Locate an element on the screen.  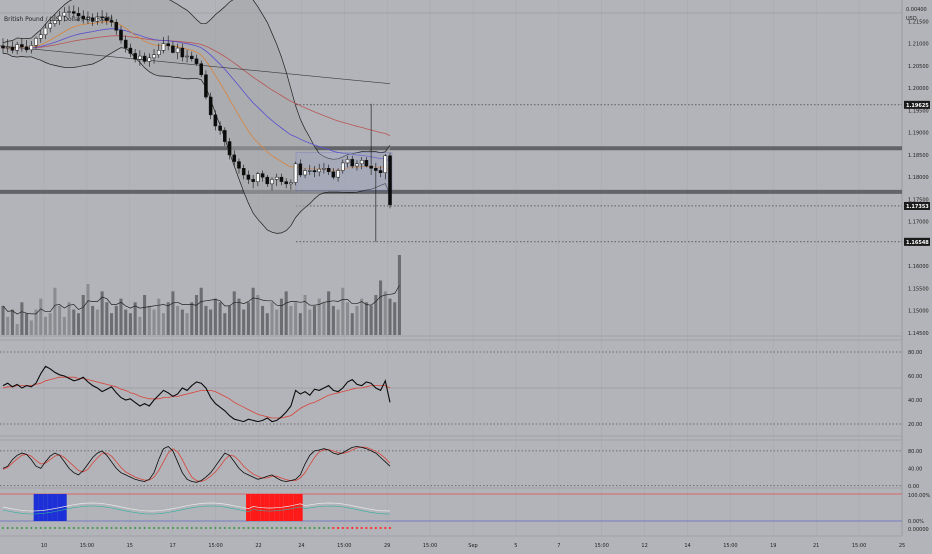
time-axis-label: 21 is located at coordinates (816, 546).